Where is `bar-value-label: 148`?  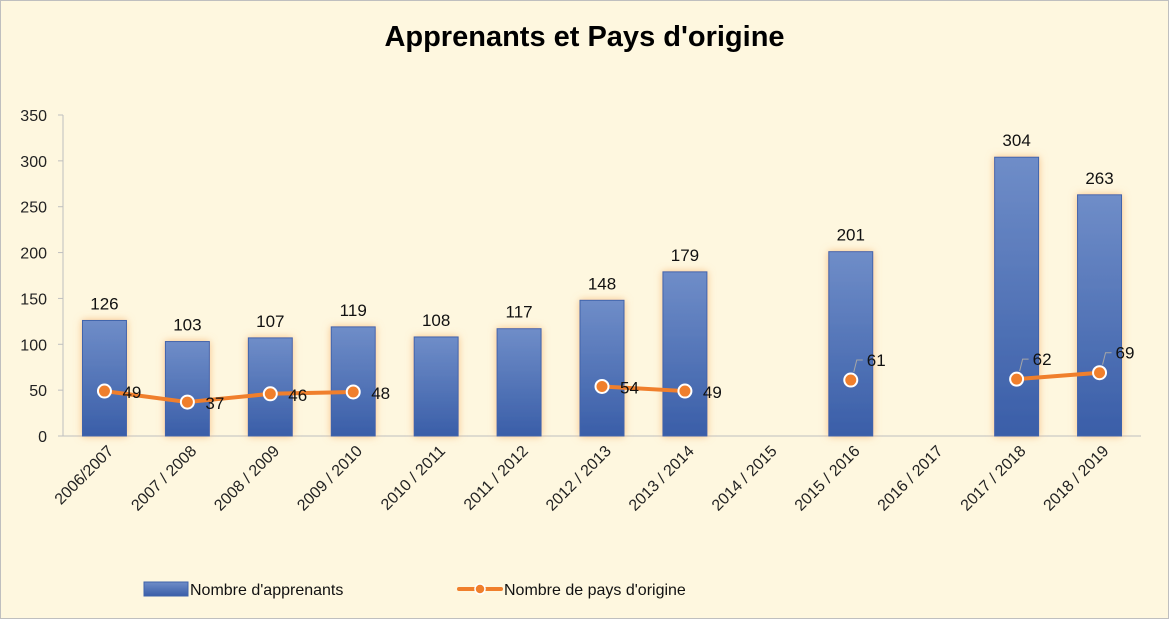 bar-value-label: 148 is located at coordinates (602, 283).